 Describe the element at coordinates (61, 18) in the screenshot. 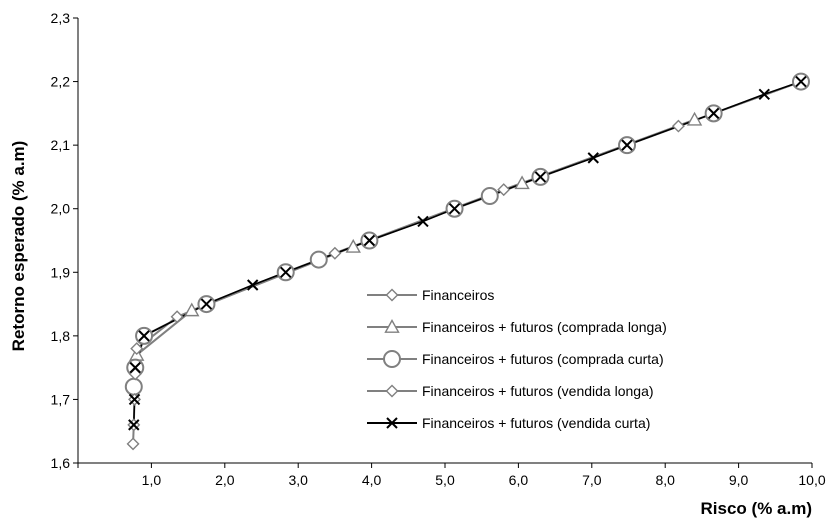

I see `y-tick-label: 2,3` at that location.